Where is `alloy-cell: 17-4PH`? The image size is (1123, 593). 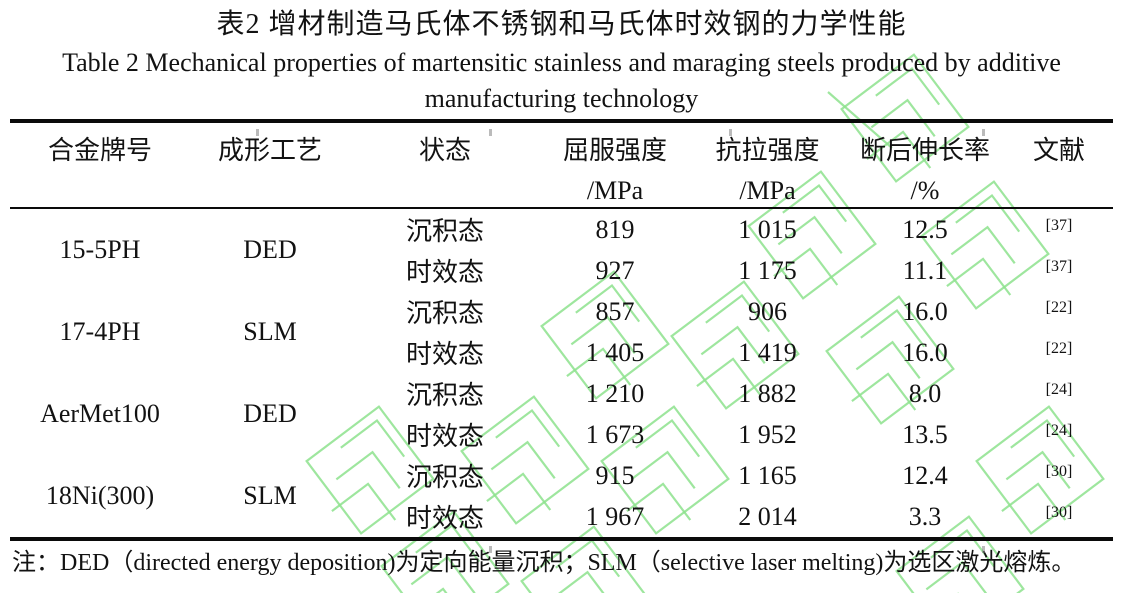 alloy-cell: 17-4PH is located at coordinates (100, 331).